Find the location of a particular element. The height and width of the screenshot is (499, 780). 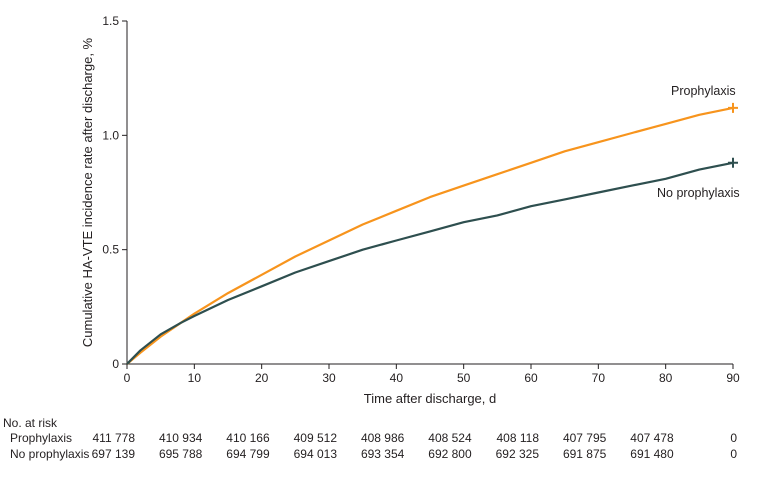

x-tick-label: 0 is located at coordinates (127, 378).